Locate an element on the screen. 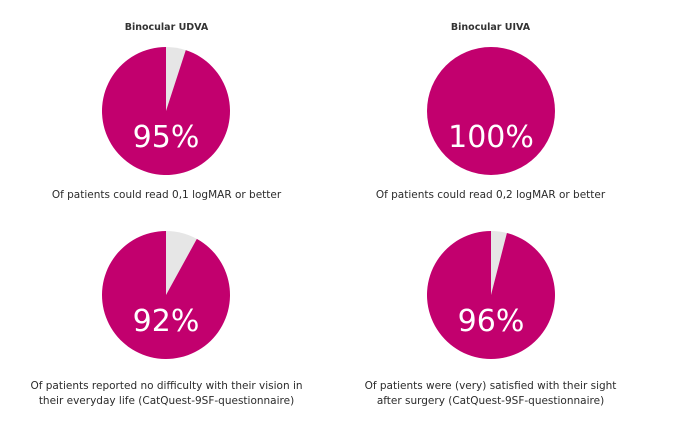 The image size is (686, 437). pie-chart: 100% is located at coordinates (491, 111).